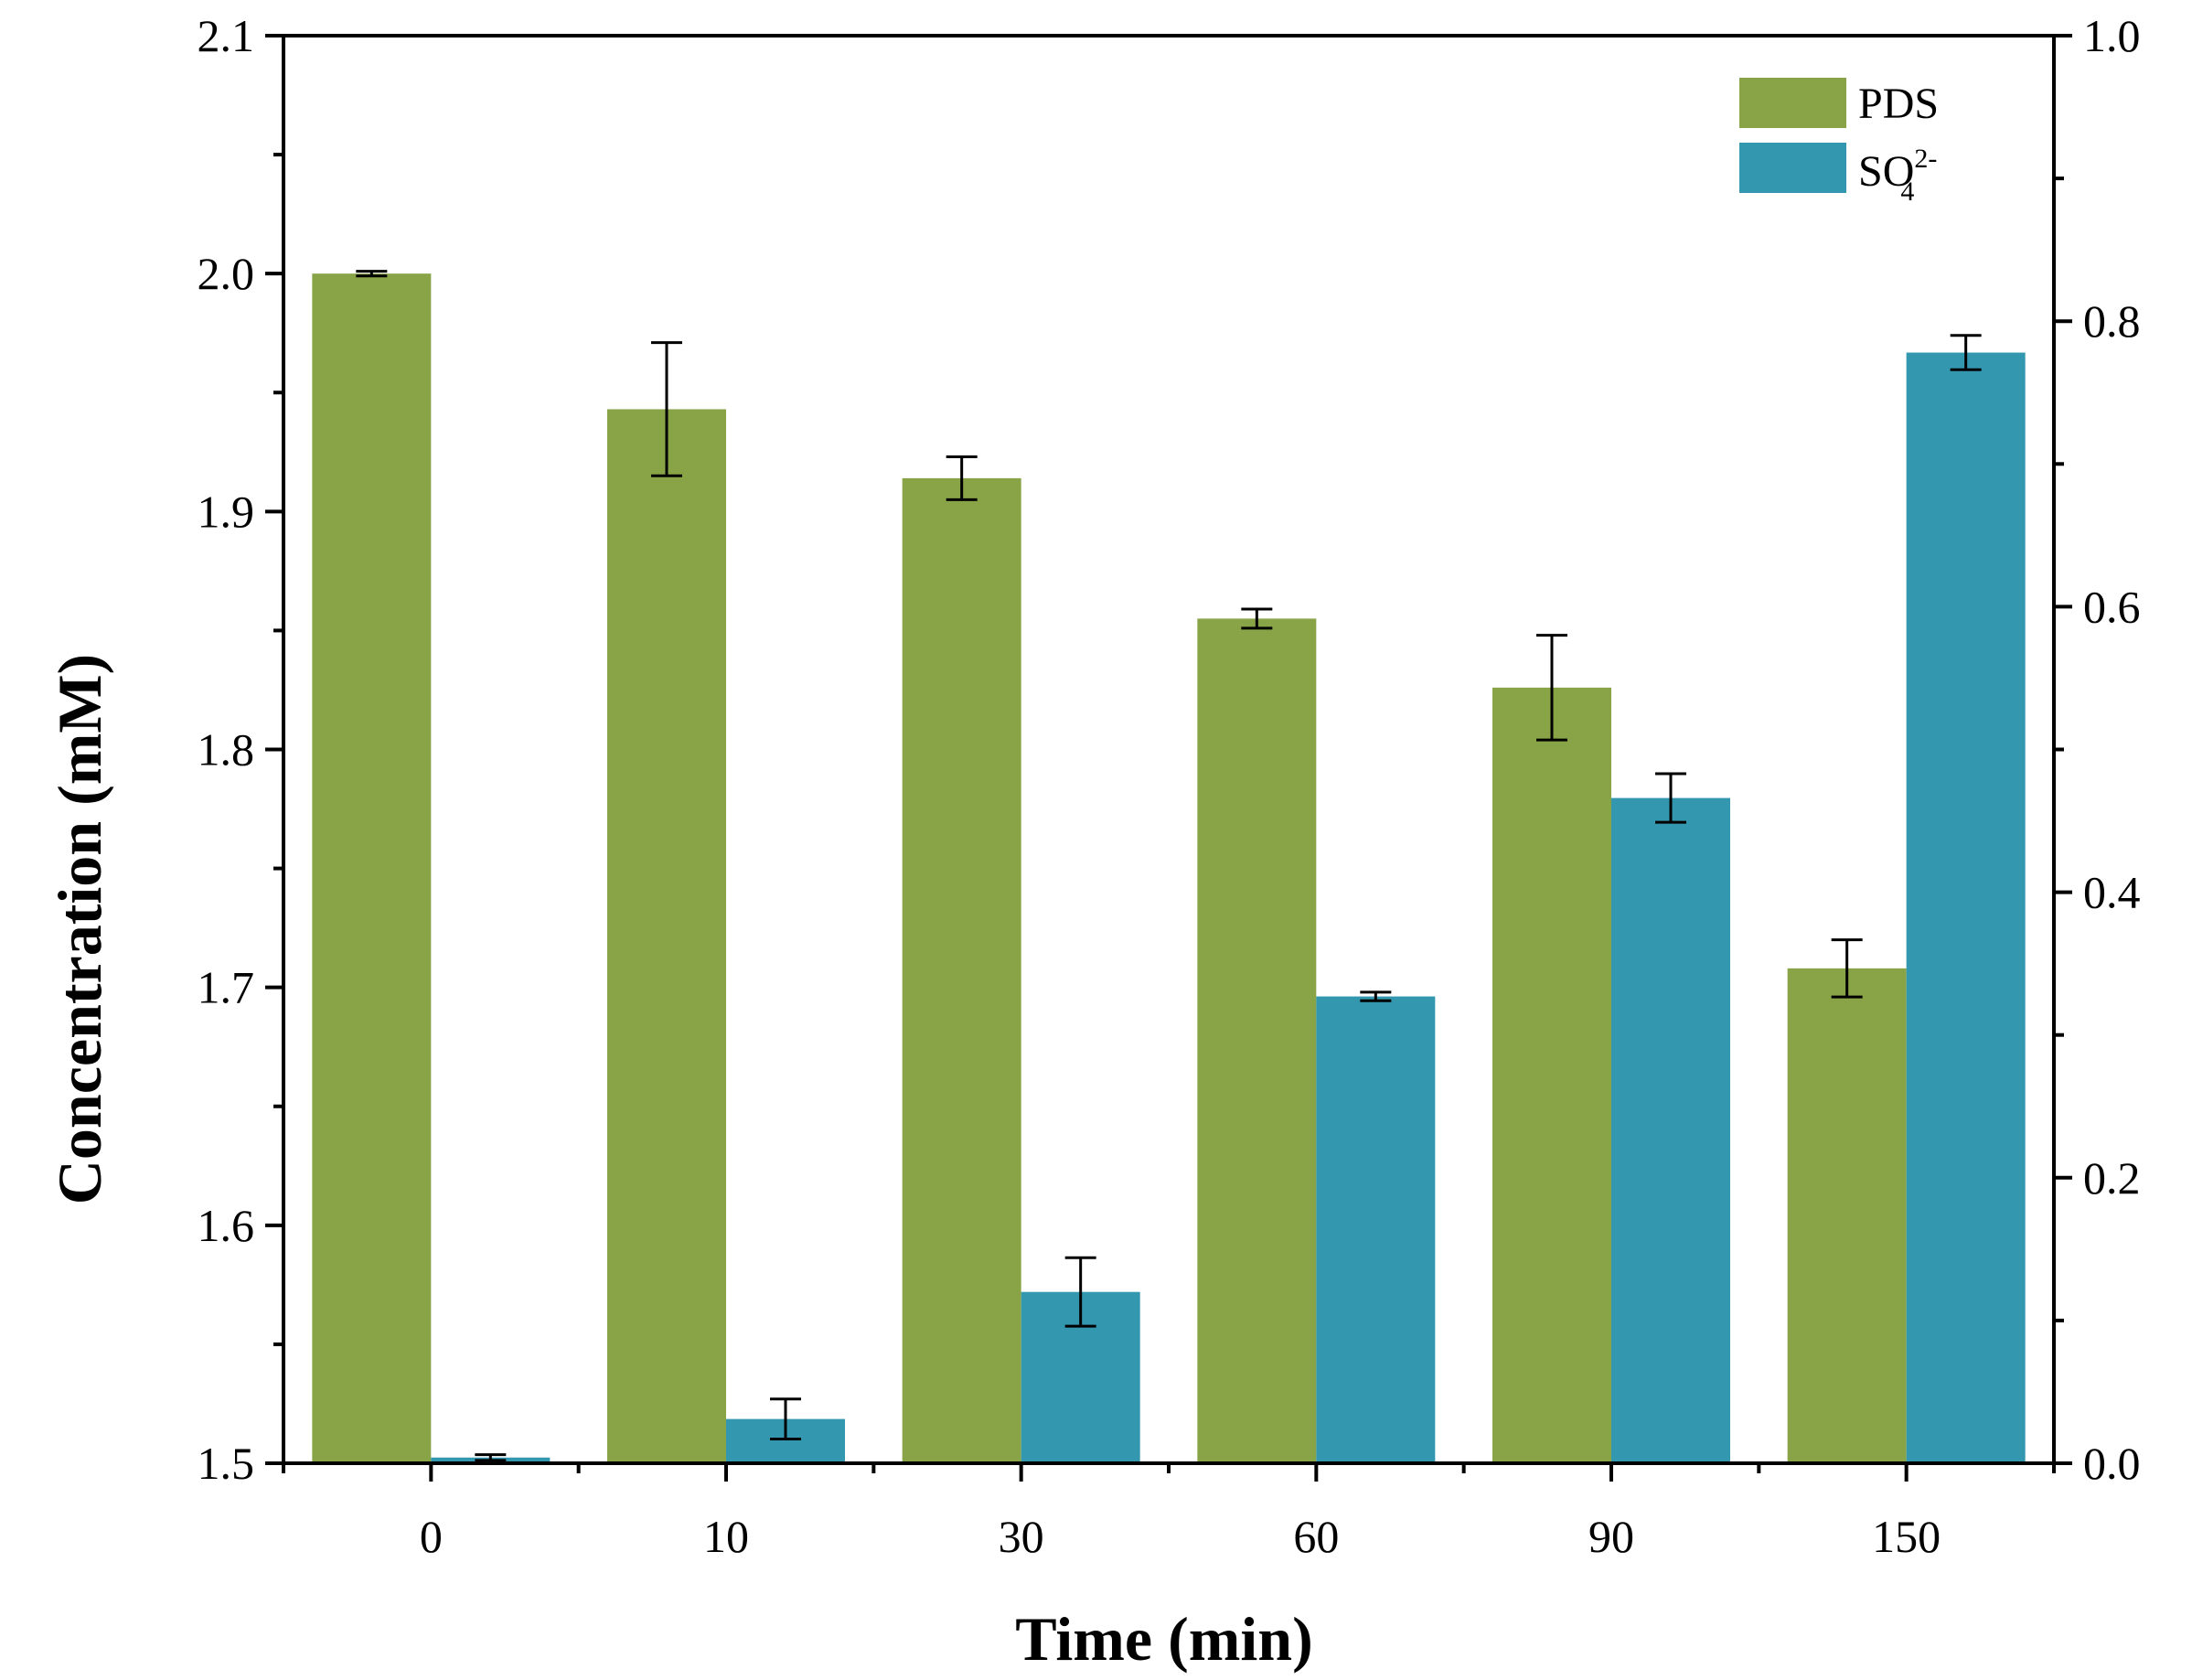  I want to click on x-tick-label-10: 10, so click(726, 1536).